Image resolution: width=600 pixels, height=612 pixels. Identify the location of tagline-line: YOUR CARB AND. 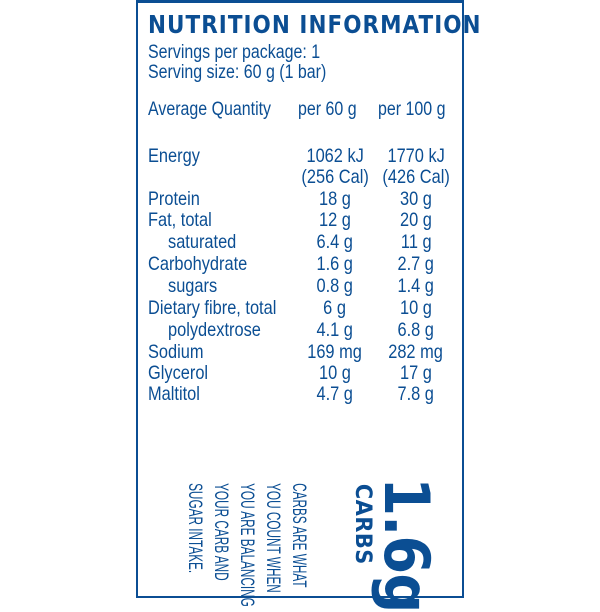
(220, 532).